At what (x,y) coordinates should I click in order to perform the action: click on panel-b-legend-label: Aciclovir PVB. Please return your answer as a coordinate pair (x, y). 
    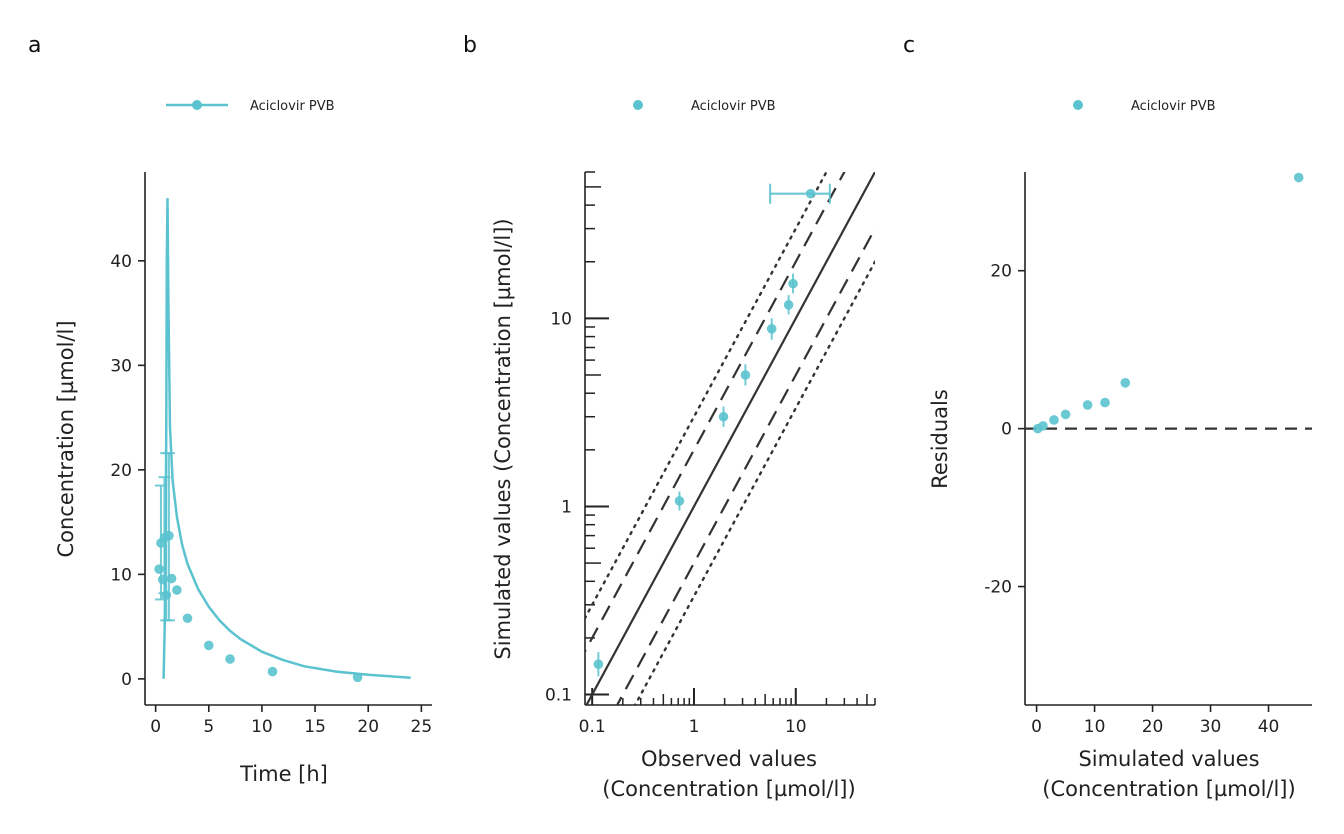
    Looking at the image, I should click on (733, 106).